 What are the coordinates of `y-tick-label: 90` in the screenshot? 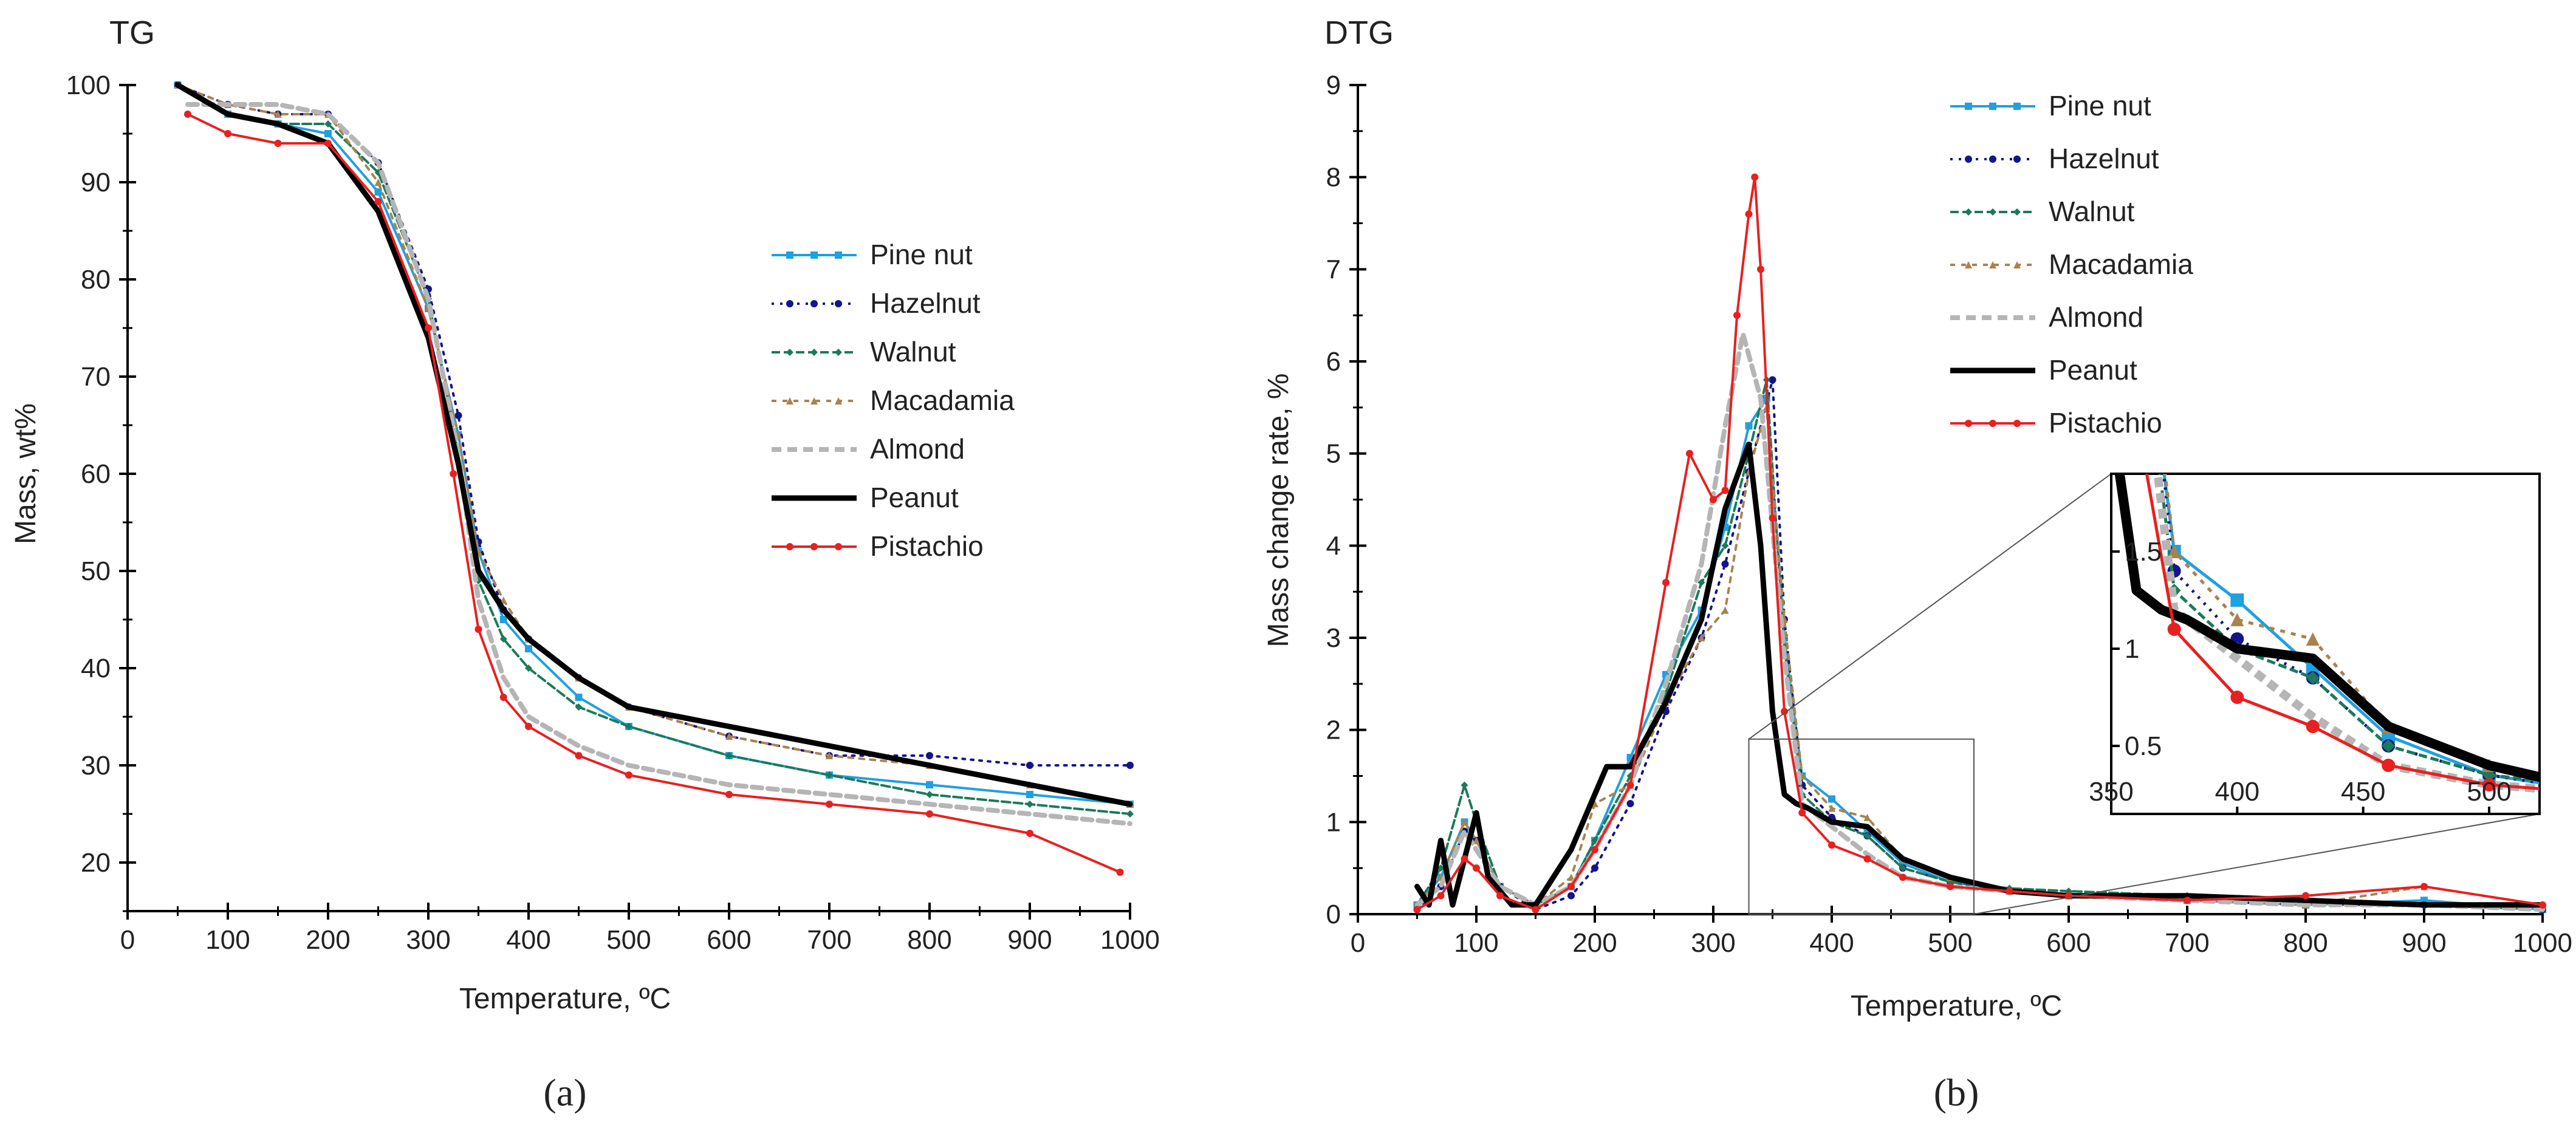 It's located at (96, 182).